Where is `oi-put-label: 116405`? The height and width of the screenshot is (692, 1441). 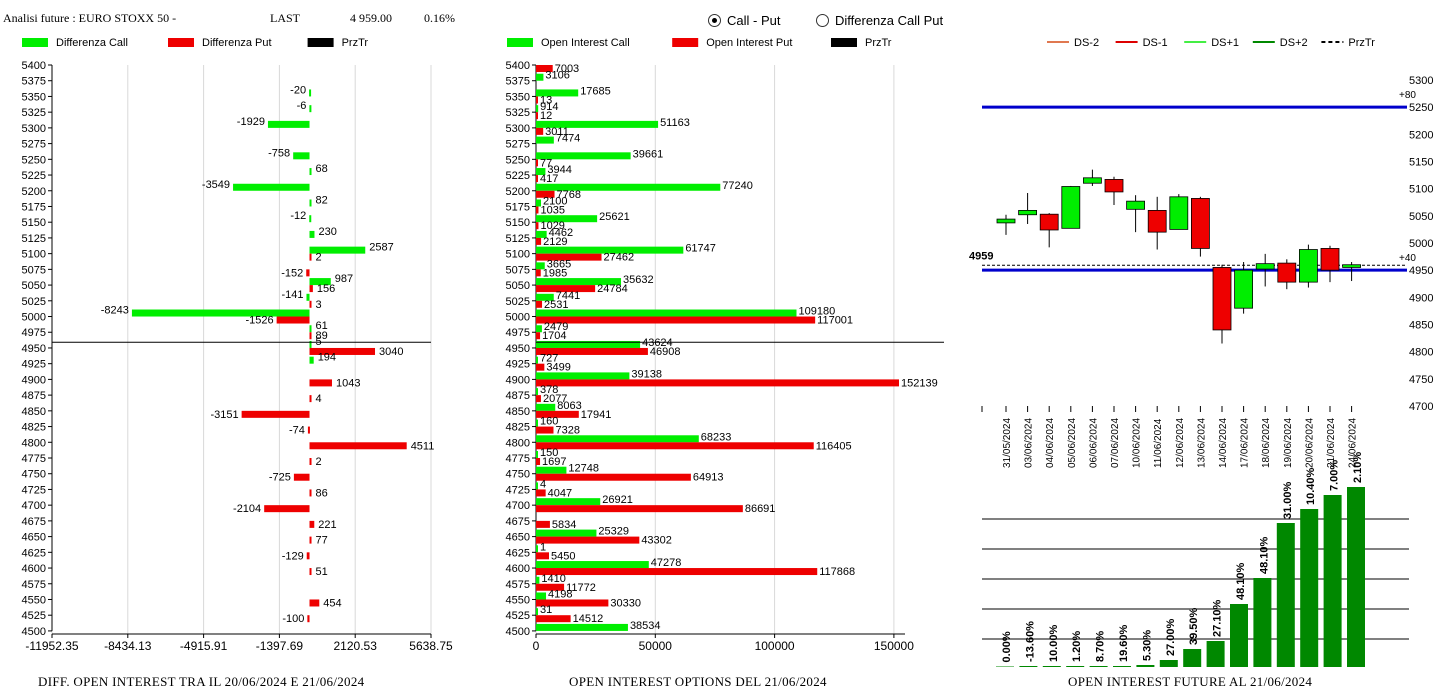 oi-put-label: 116405 is located at coordinates (834, 446).